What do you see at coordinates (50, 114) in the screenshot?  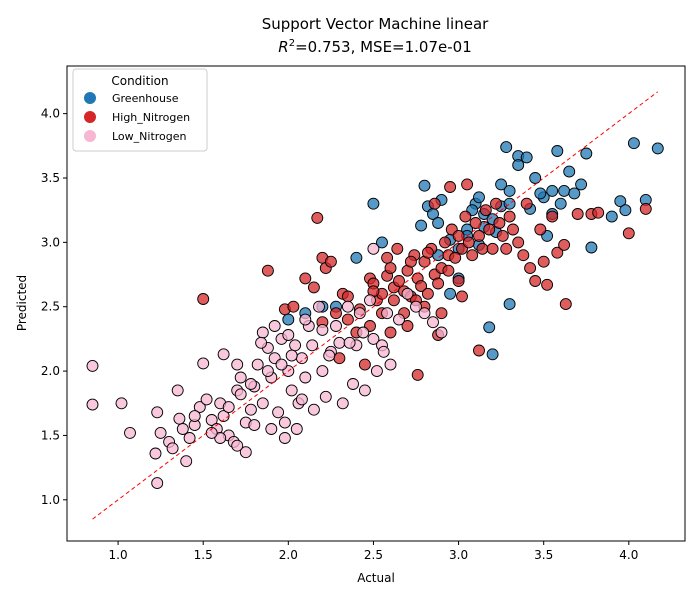 I see `y-tick-label: 4.0` at bounding box center [50, 114].